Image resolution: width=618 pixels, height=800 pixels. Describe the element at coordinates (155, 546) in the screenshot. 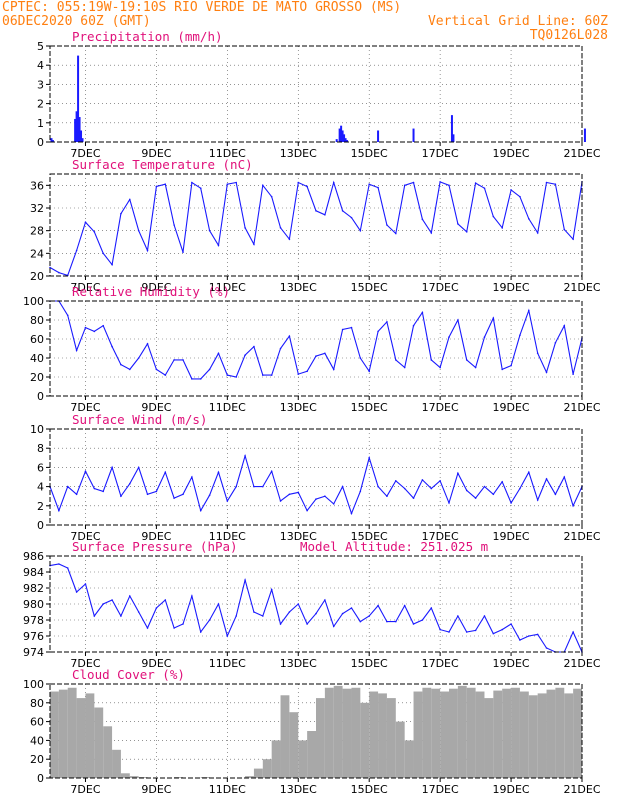

I see `panel-title: Surface Pressure (hPa)` at that location.